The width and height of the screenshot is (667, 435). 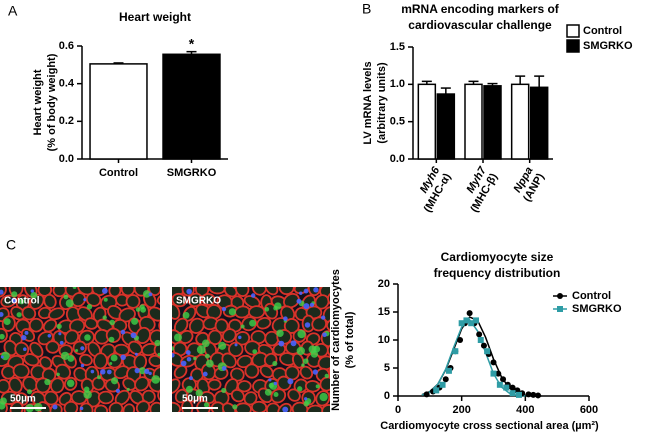 What do you see at coordinates (66, 159) in the screenshot?
I see `y-tick-label: 0.0` at bounding box center [66, 159].